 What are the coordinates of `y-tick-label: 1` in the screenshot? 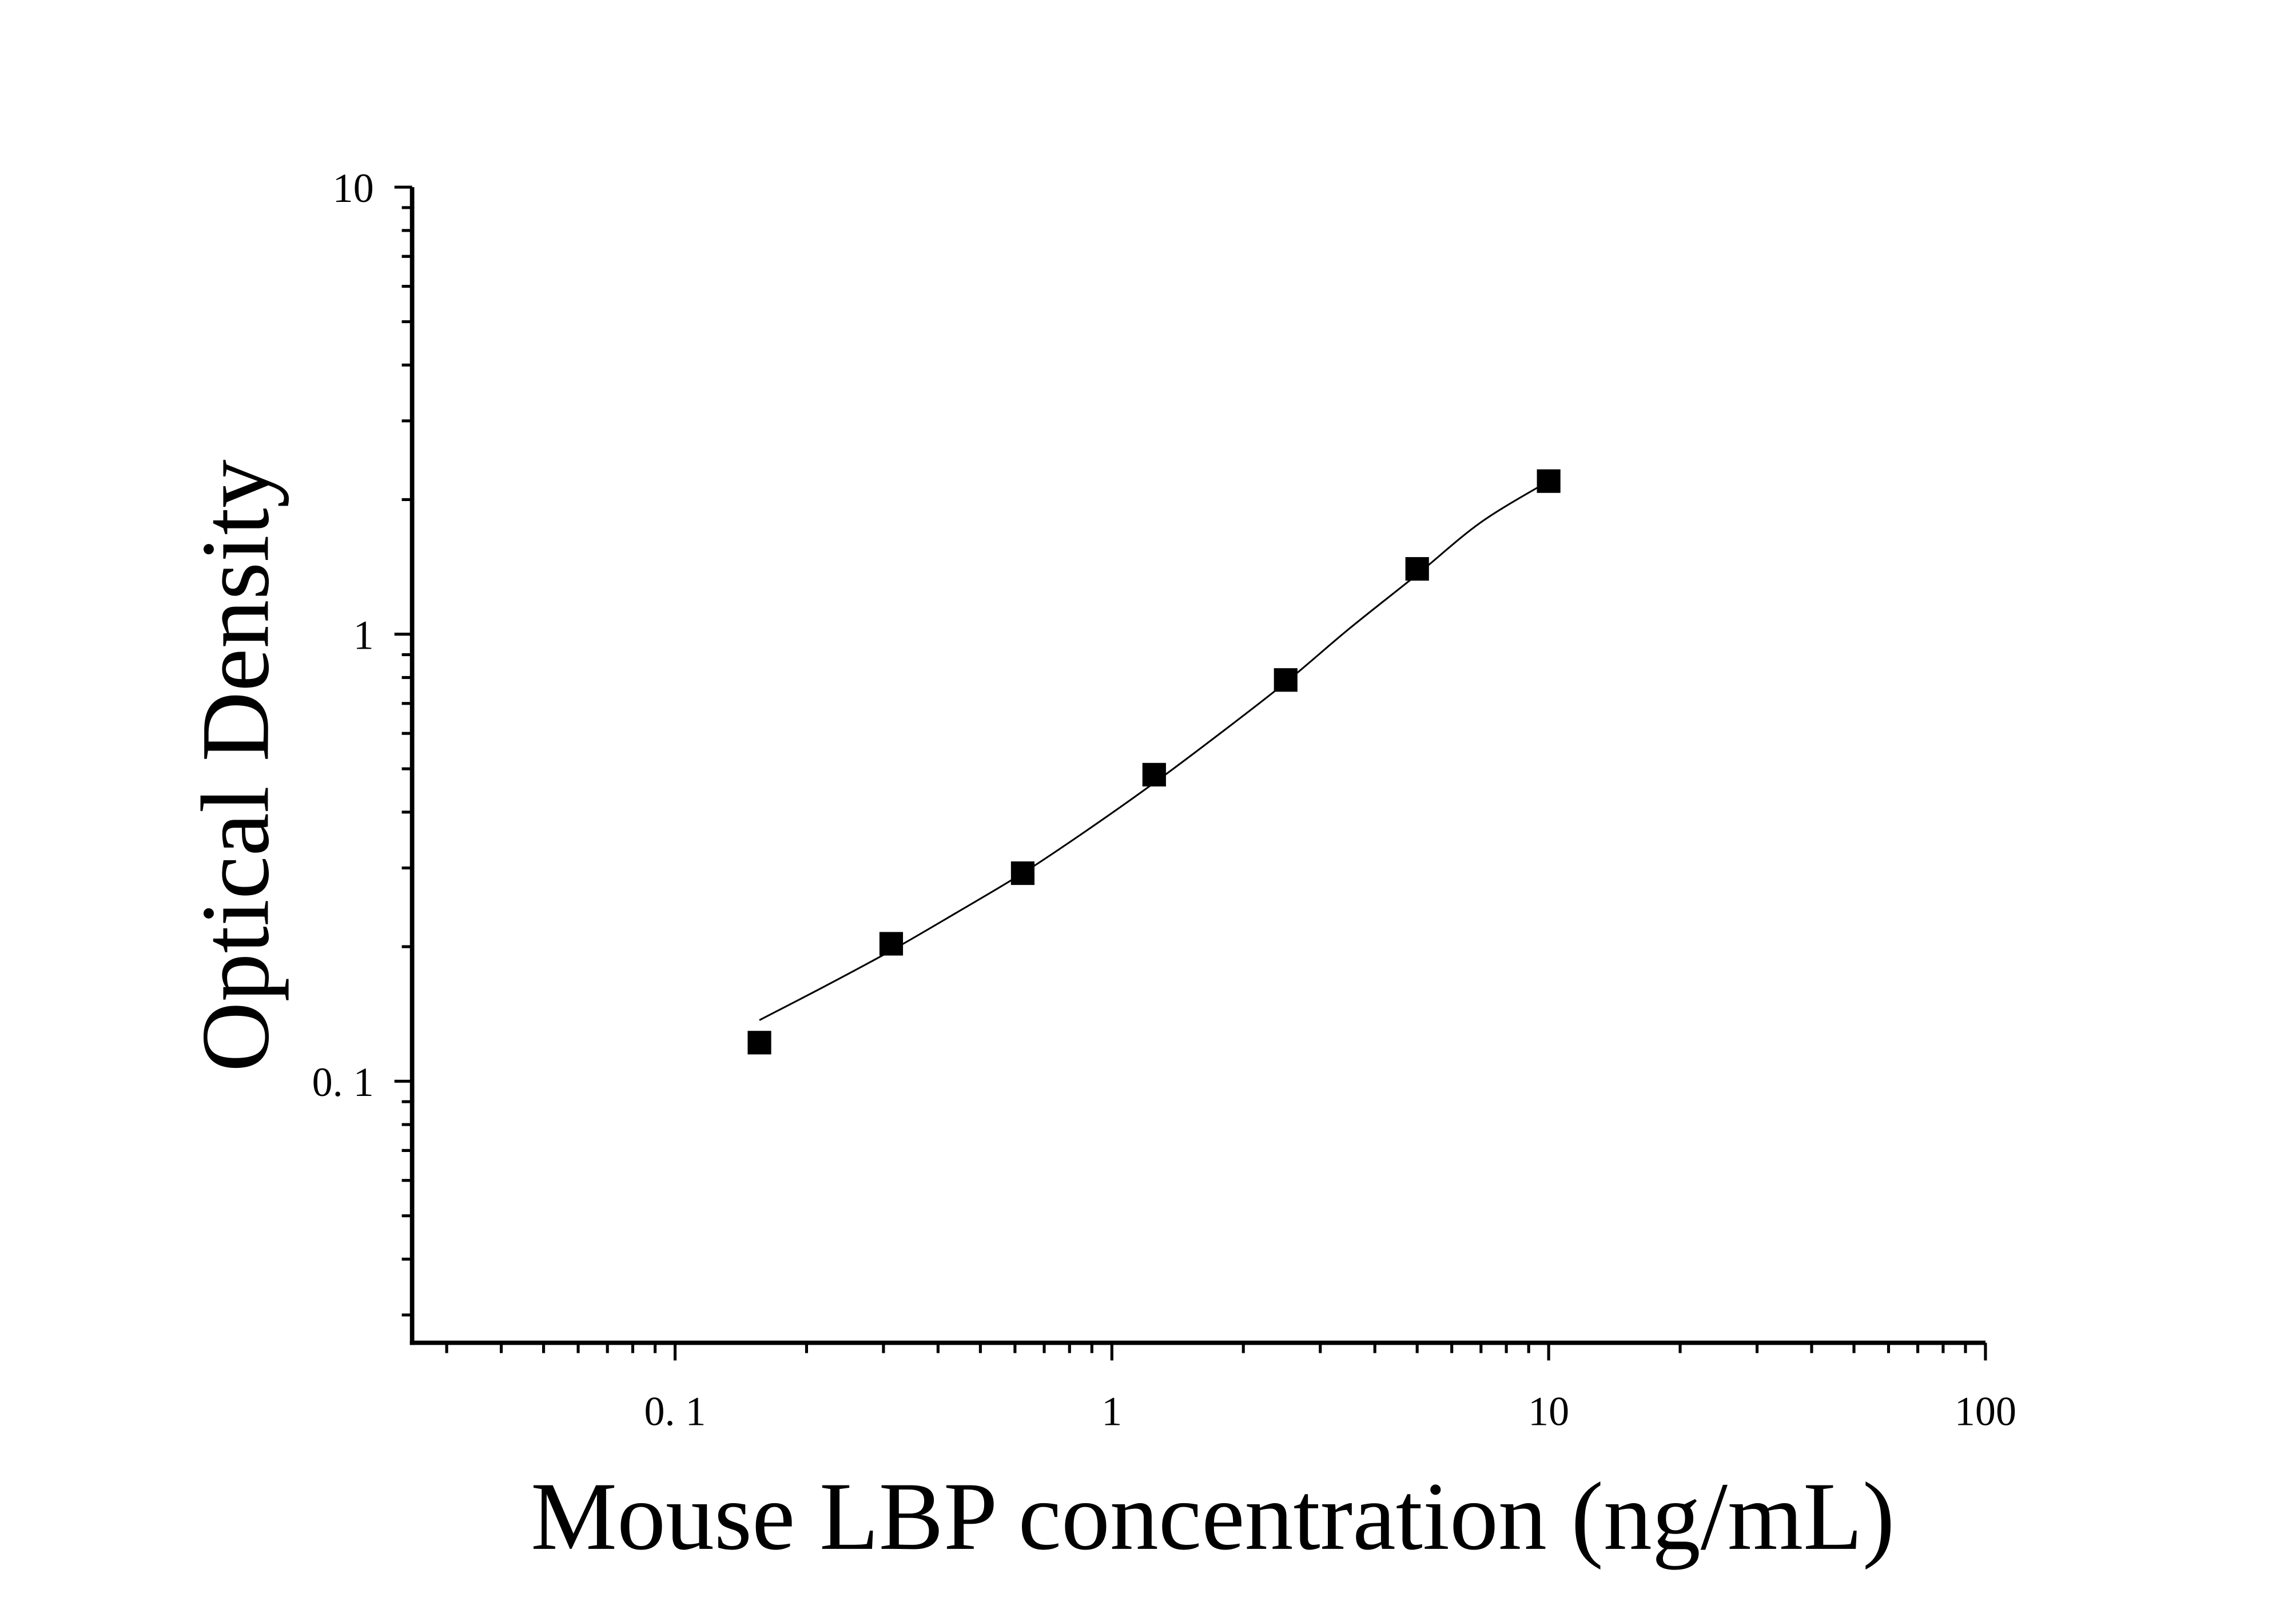 It's located at (363, 635).